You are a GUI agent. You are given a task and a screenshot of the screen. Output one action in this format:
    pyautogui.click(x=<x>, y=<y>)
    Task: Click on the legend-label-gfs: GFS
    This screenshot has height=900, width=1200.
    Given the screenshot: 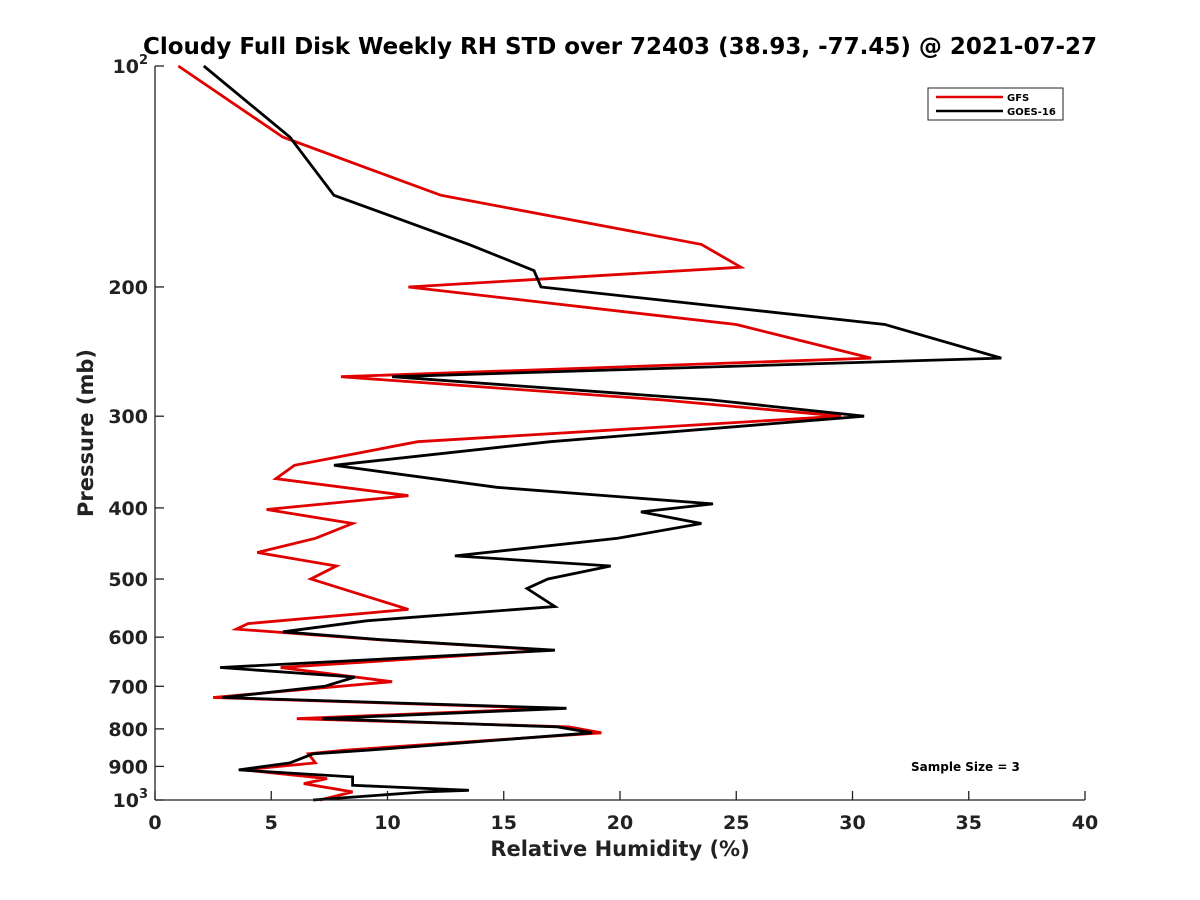 What is the action you would take?
    pyautogui.click(x=1018, y=98)
    